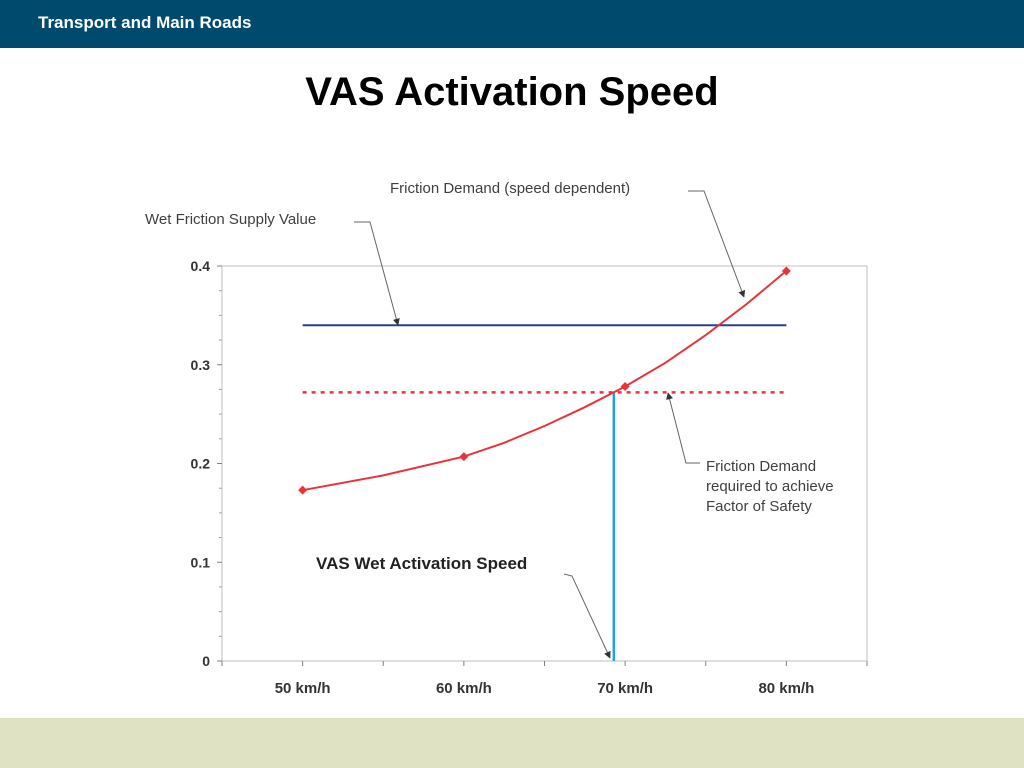 The height and width of the screenshot is (768, 1024). What do you see at coordinates (206, 661) in the screenshot?
I see `y-tick-label: 0` at bounding box center [206, 661].